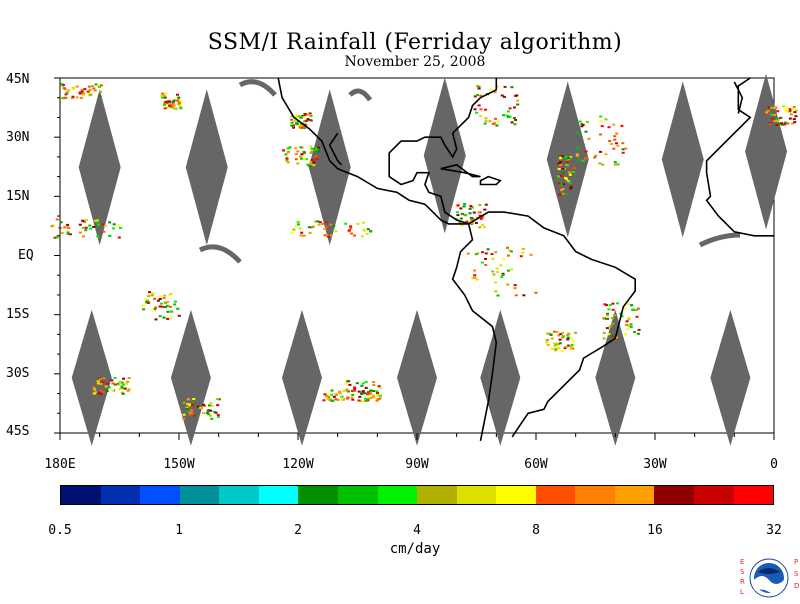  What do you see at coordinates (415, 62) in the screenshot?
I see `map-date: November 25, 2008` at bounding box center [415, 62].